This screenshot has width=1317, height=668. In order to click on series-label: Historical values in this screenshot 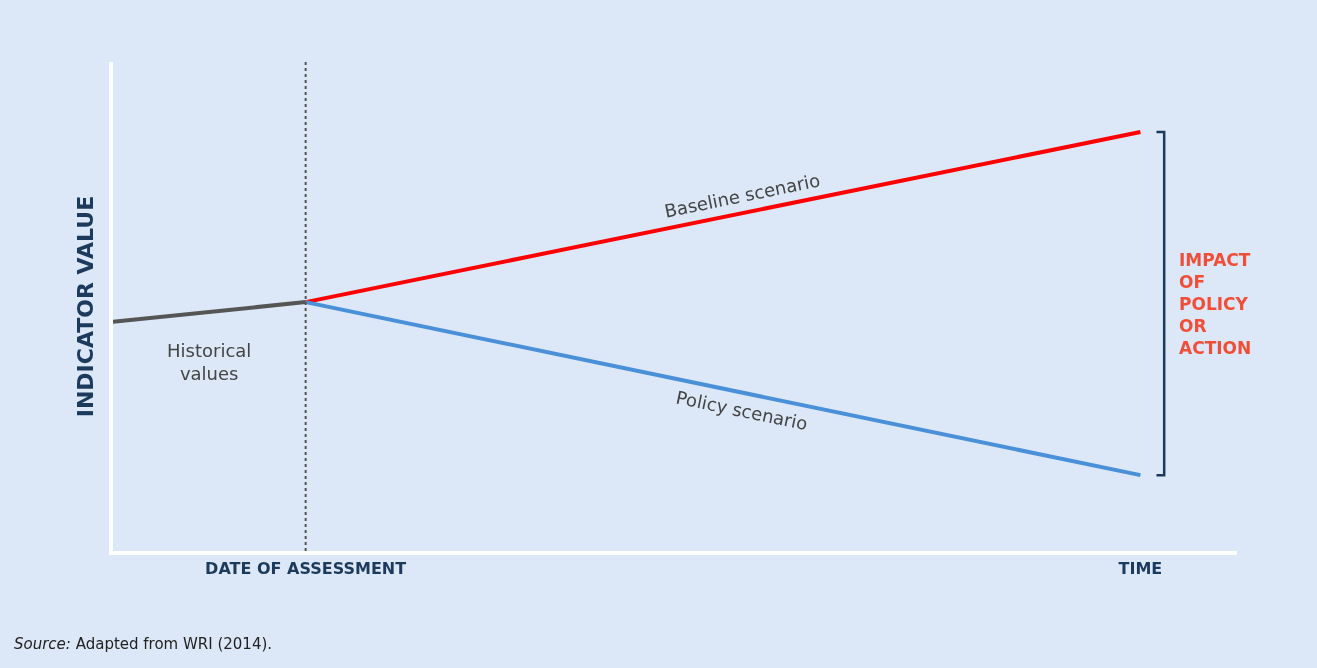, I will do `click(209, 362)`.